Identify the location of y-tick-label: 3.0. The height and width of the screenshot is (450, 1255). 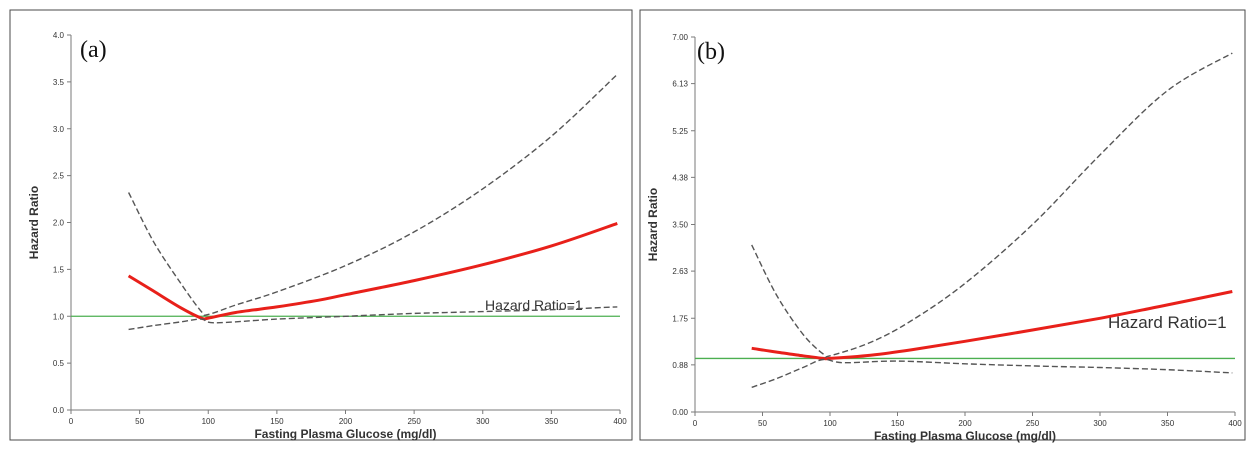
(59, 129).